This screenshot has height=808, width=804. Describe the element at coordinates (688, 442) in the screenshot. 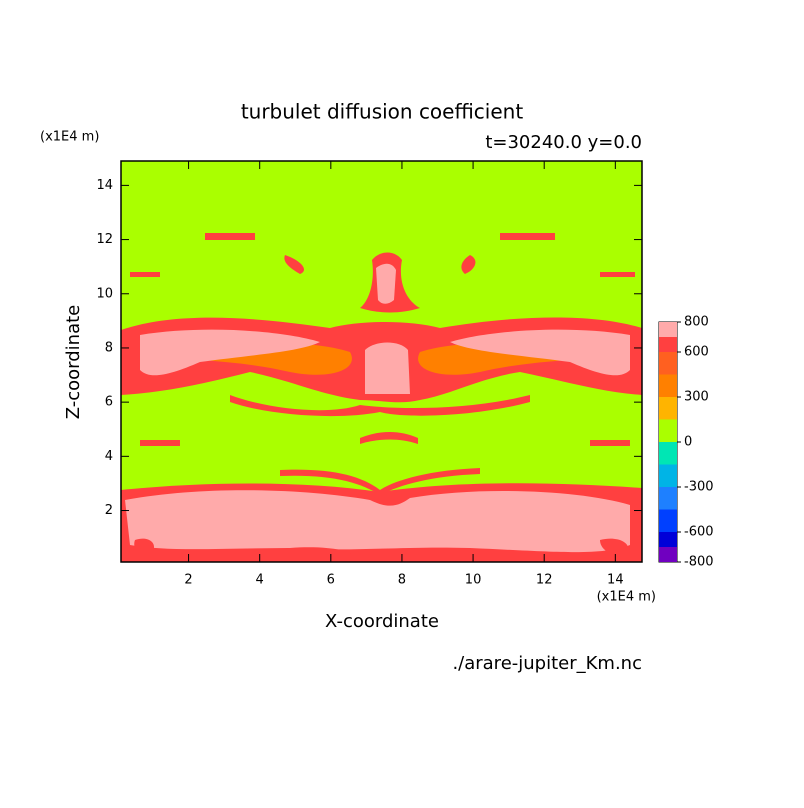

I see `colorbar-tick-label: 0` at that location.